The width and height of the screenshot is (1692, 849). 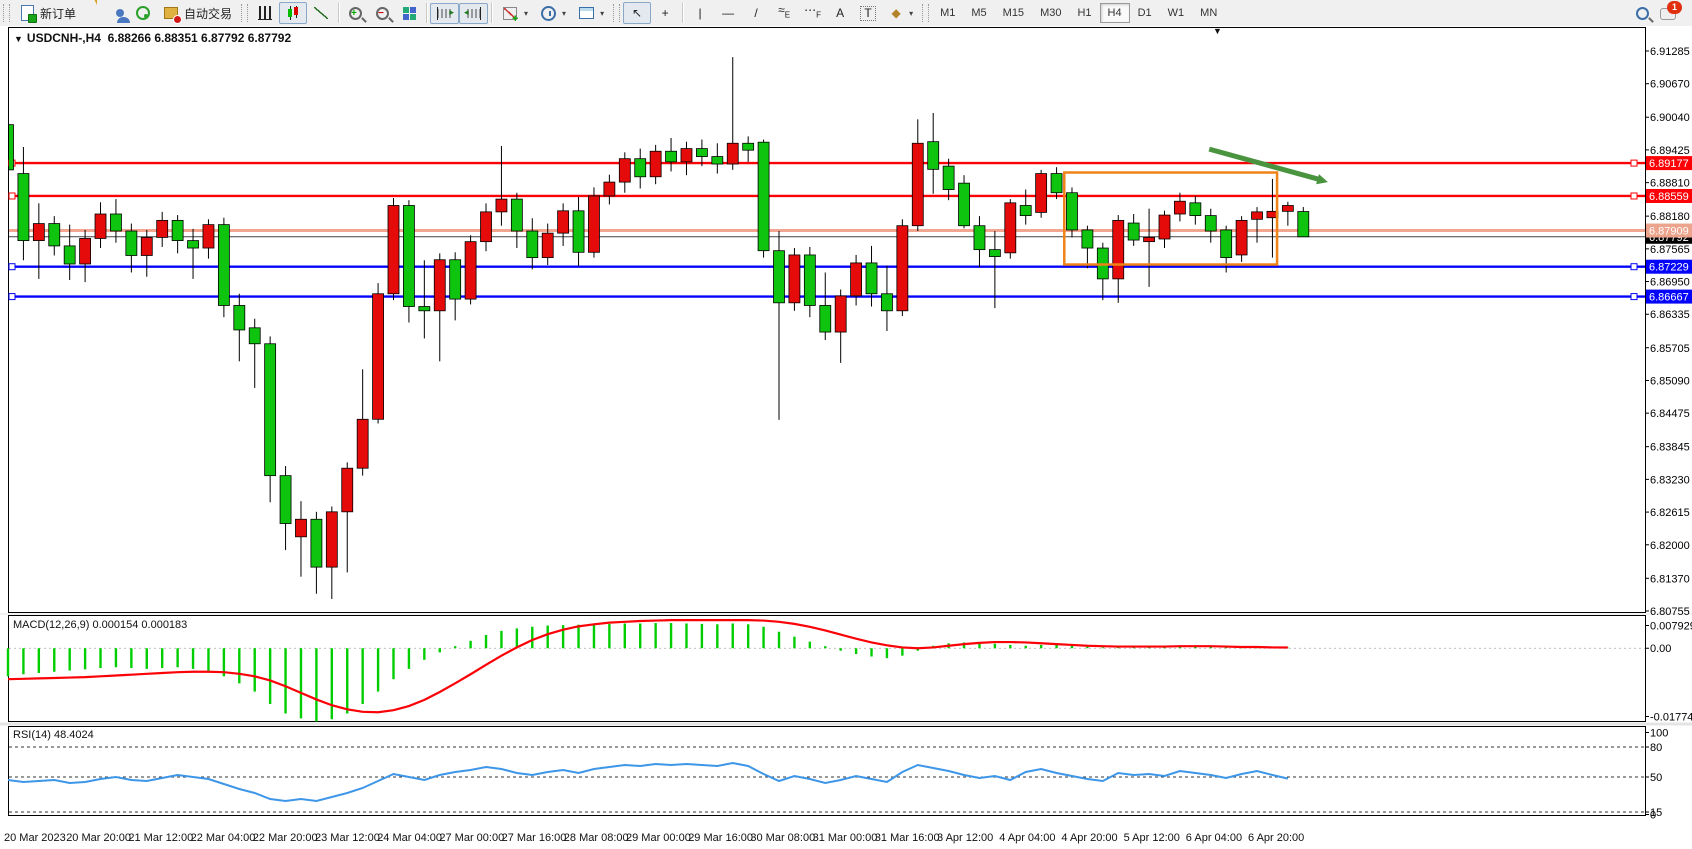 I want to click on hline-blue-6.86667, so click(x=826, y=297).